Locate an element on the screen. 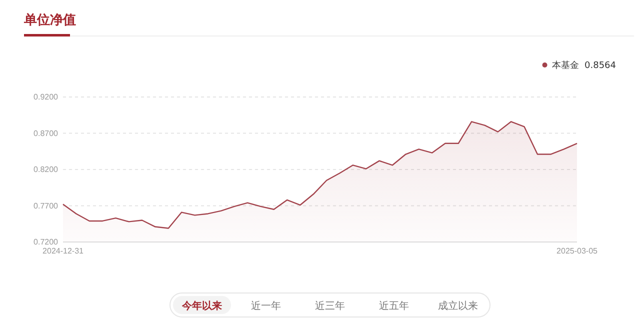 This screenshot has height=326, width=640. x-tick-label: 2024-12-31 is located at coordinates (63, 251).